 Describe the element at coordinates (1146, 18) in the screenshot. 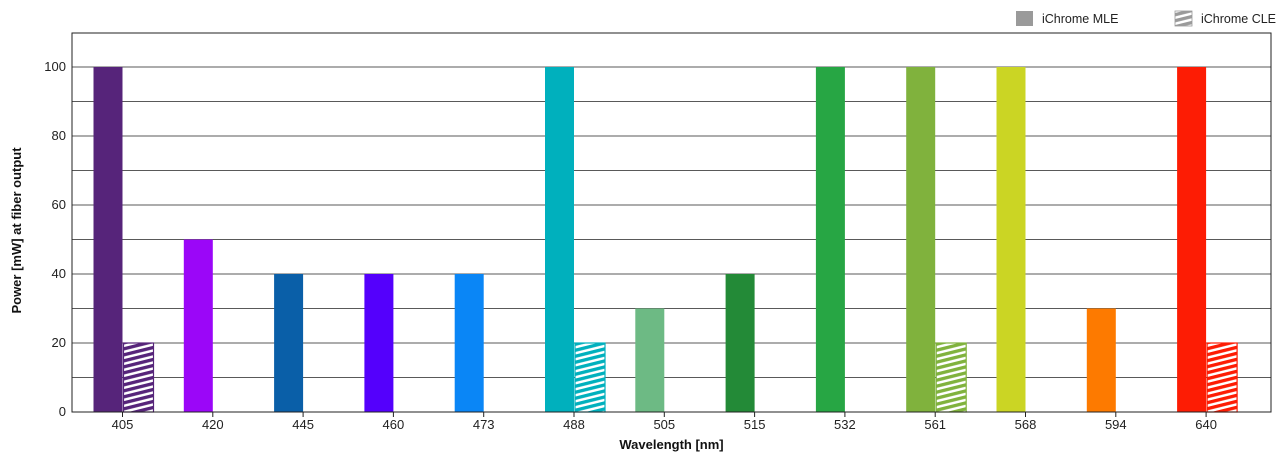

I see `legend: iChrome MLE iChrome CLE` at that location.